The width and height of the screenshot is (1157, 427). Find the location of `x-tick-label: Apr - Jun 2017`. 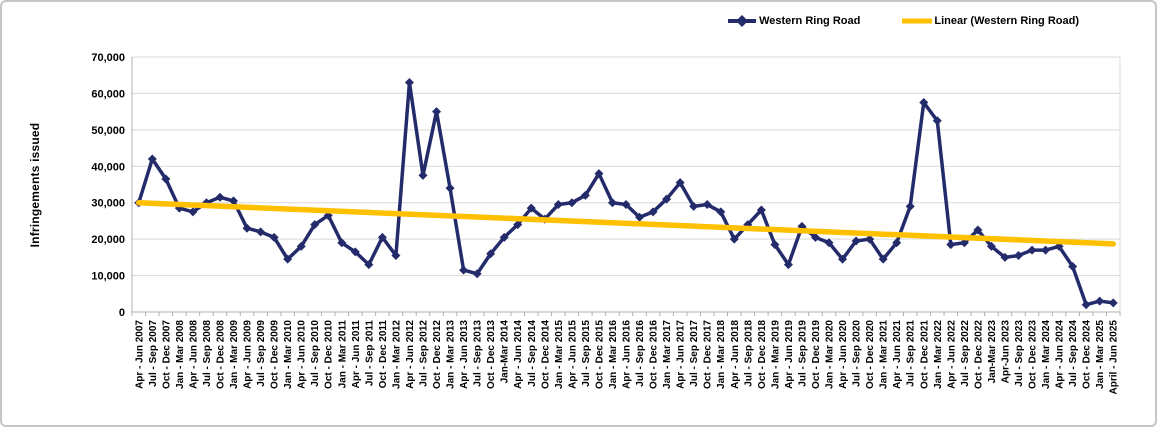

x-tick-label: Apr - Jun 2017 is located at coordinates (681, 354).